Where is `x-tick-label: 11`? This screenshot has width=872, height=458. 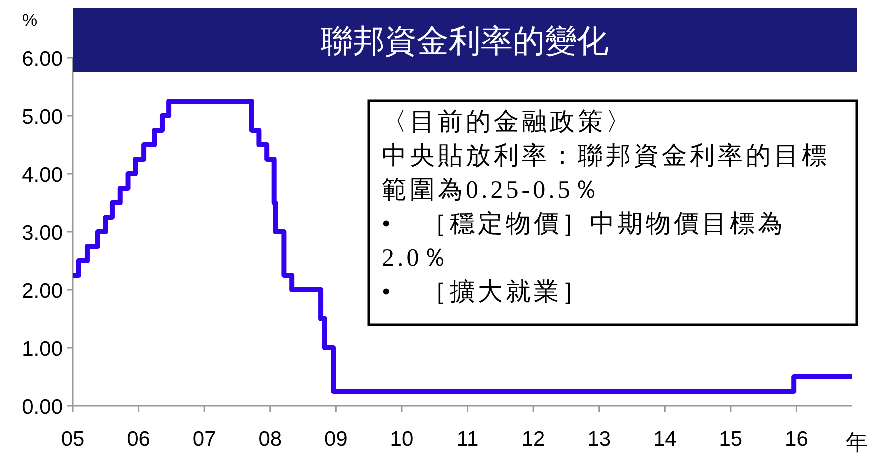
x-tick-label: 11 is located at coordinates (467, 439).